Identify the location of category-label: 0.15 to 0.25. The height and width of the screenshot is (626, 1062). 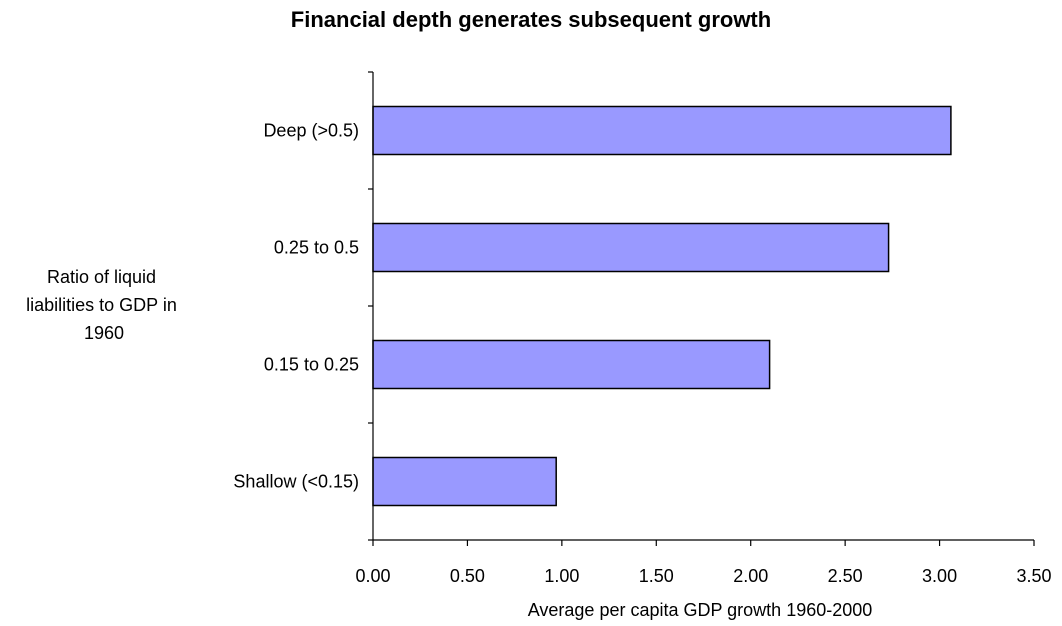
(311, 365).